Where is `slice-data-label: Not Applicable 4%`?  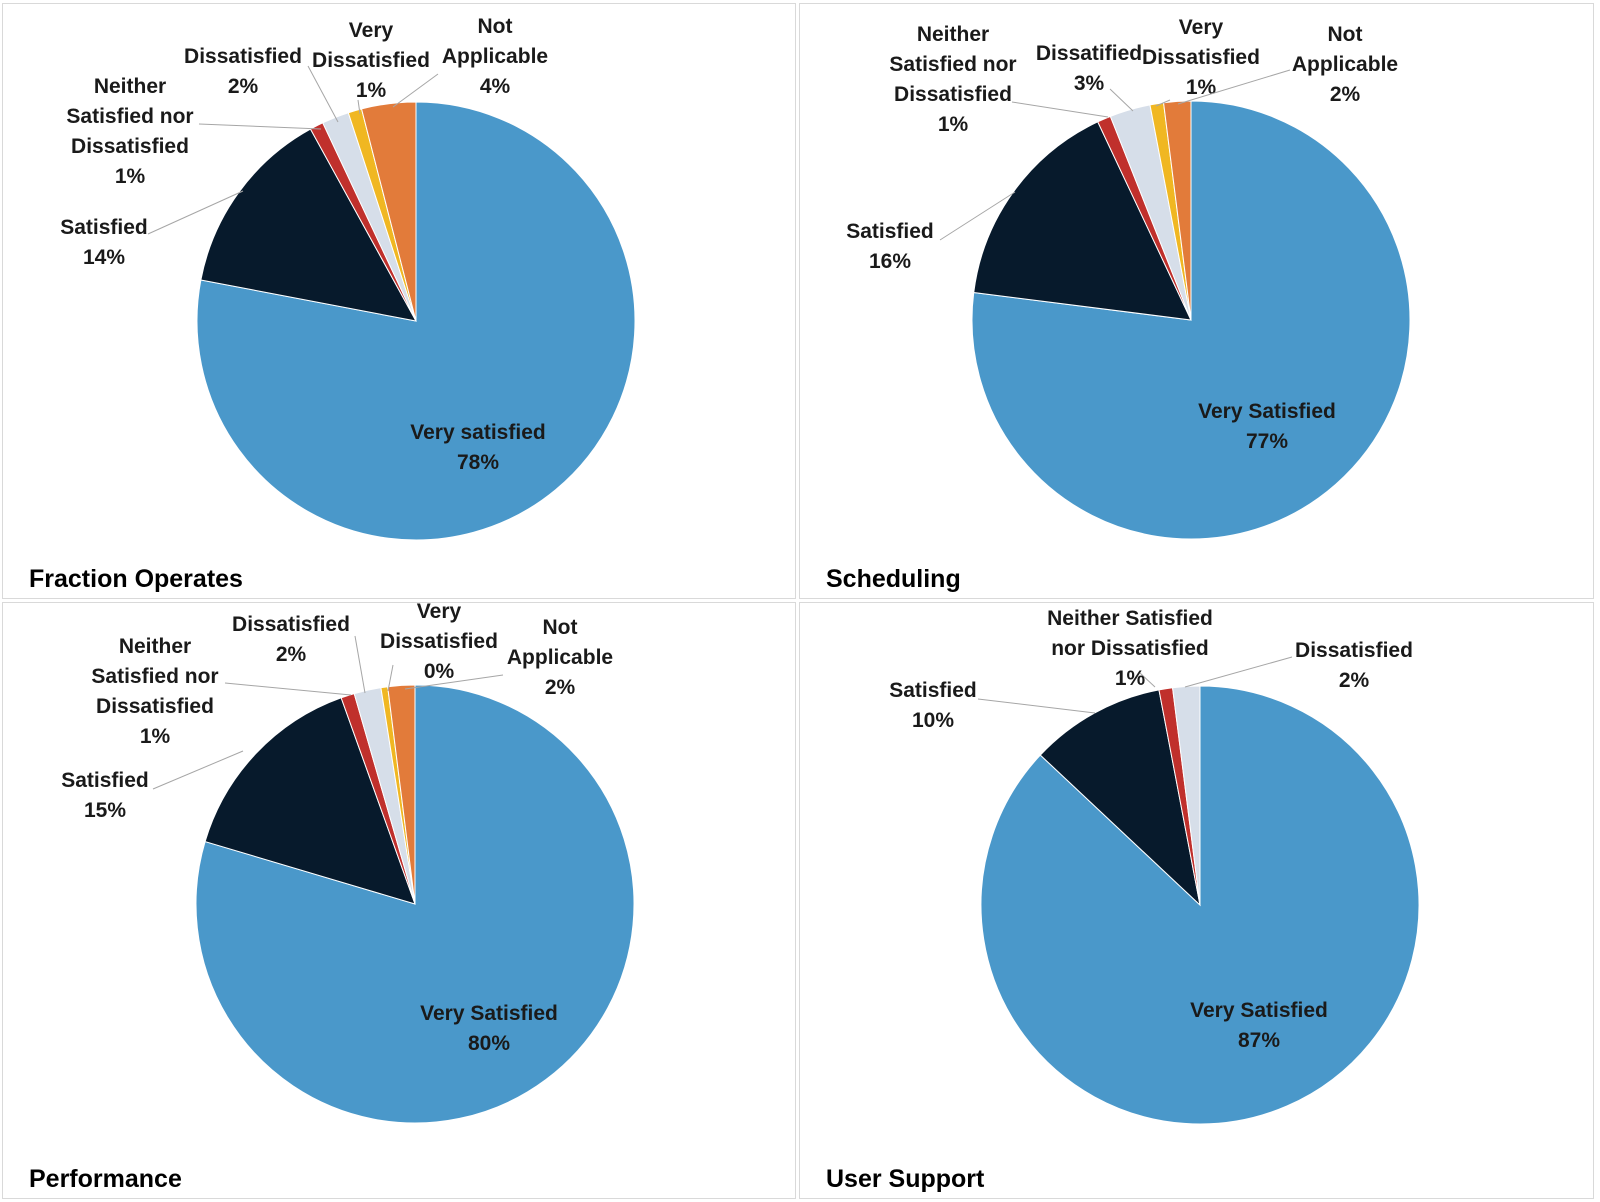
slice-data-label: Not Applicable 4% is located at coordinates (495, 56).